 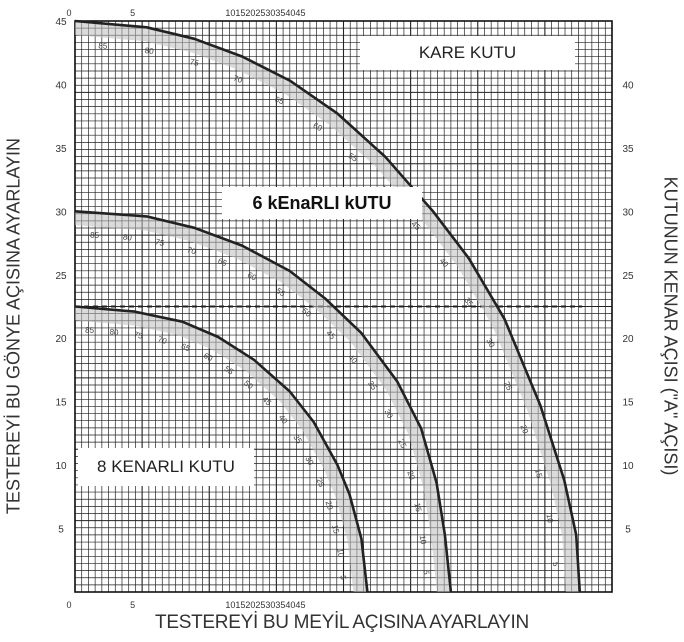 What do you see at coordinates (68, 605) in the screenshot?
I see `x-tick-label-bottom: 0` at bounding box center [68, 605].